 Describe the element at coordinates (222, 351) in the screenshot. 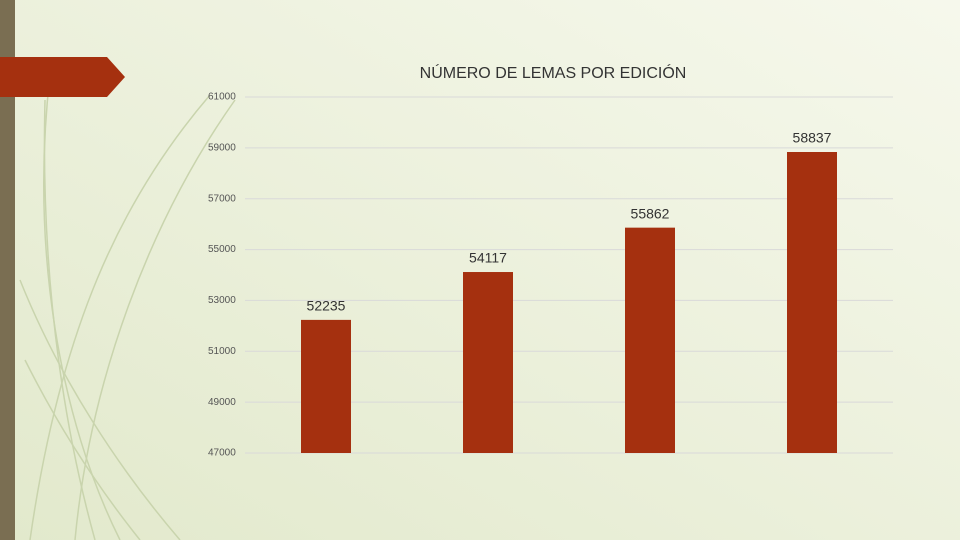

I see `y-tick-label: 51000` at that location.